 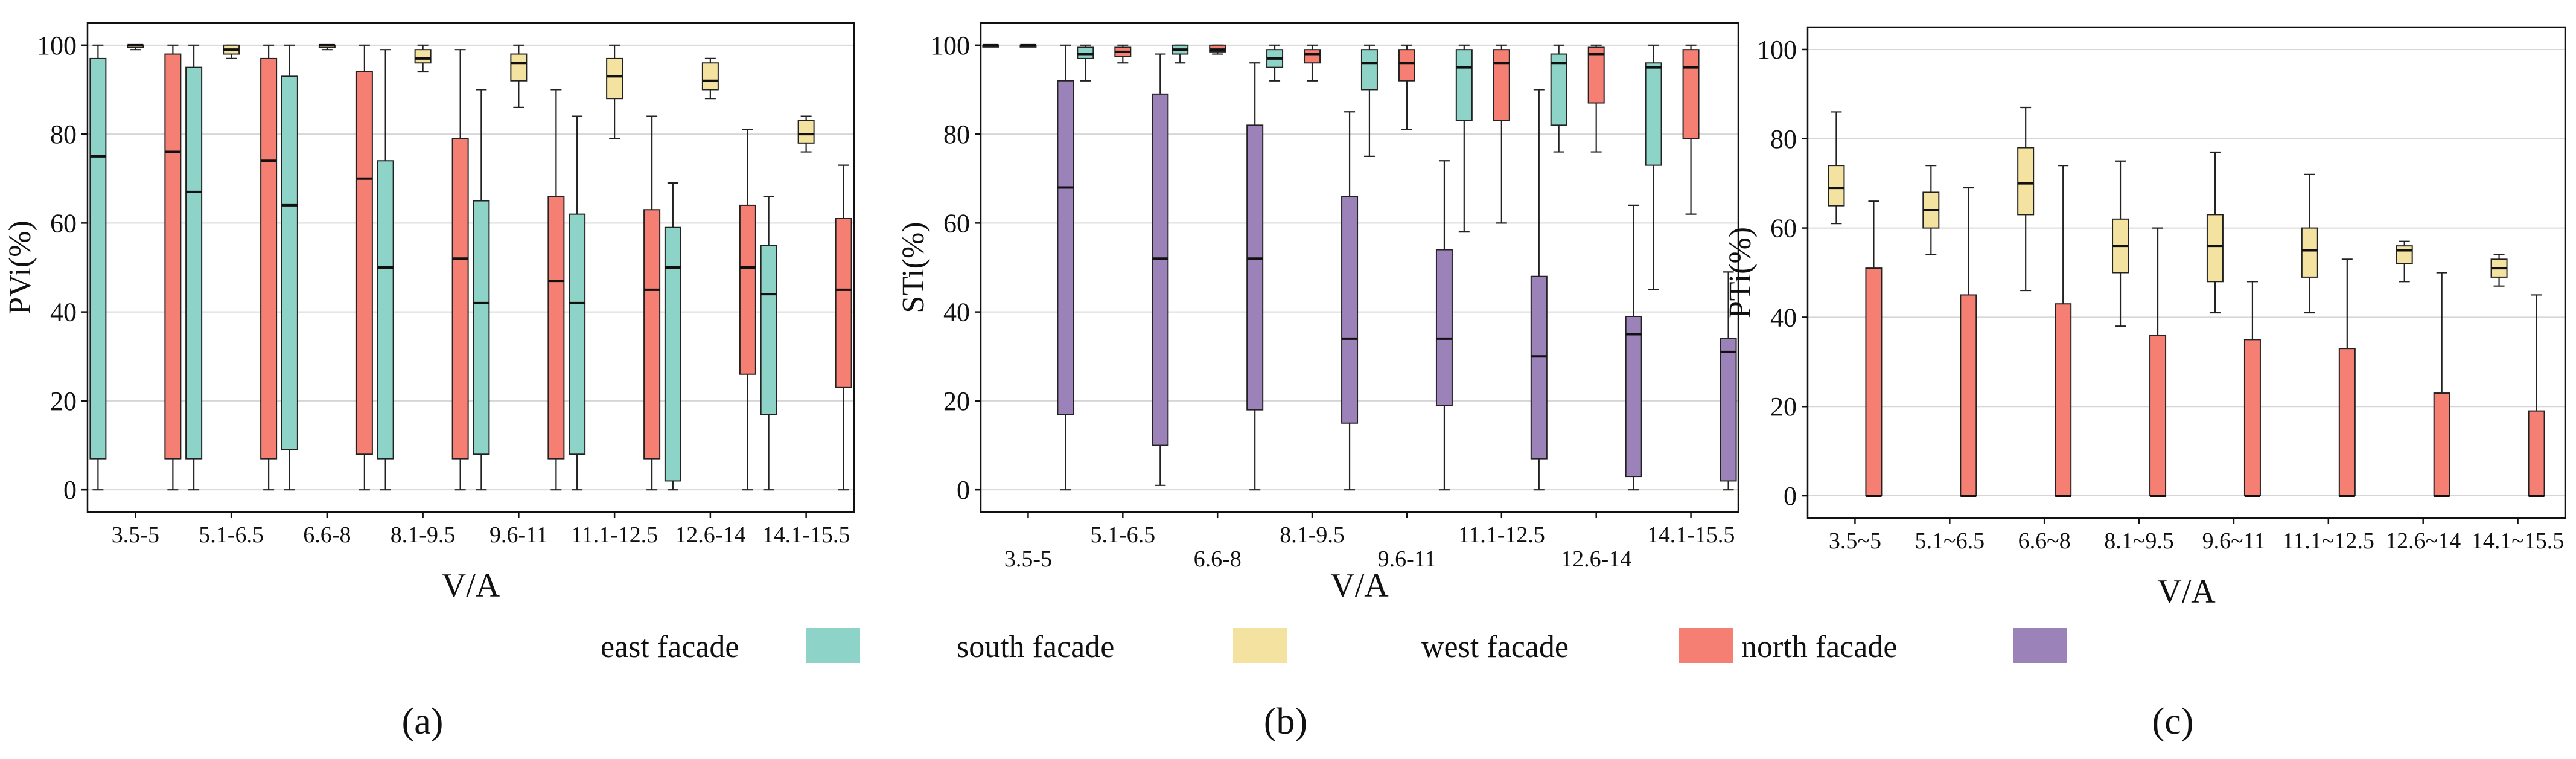 I want to click on panel-label: (b), so click(x=1285, y=721).